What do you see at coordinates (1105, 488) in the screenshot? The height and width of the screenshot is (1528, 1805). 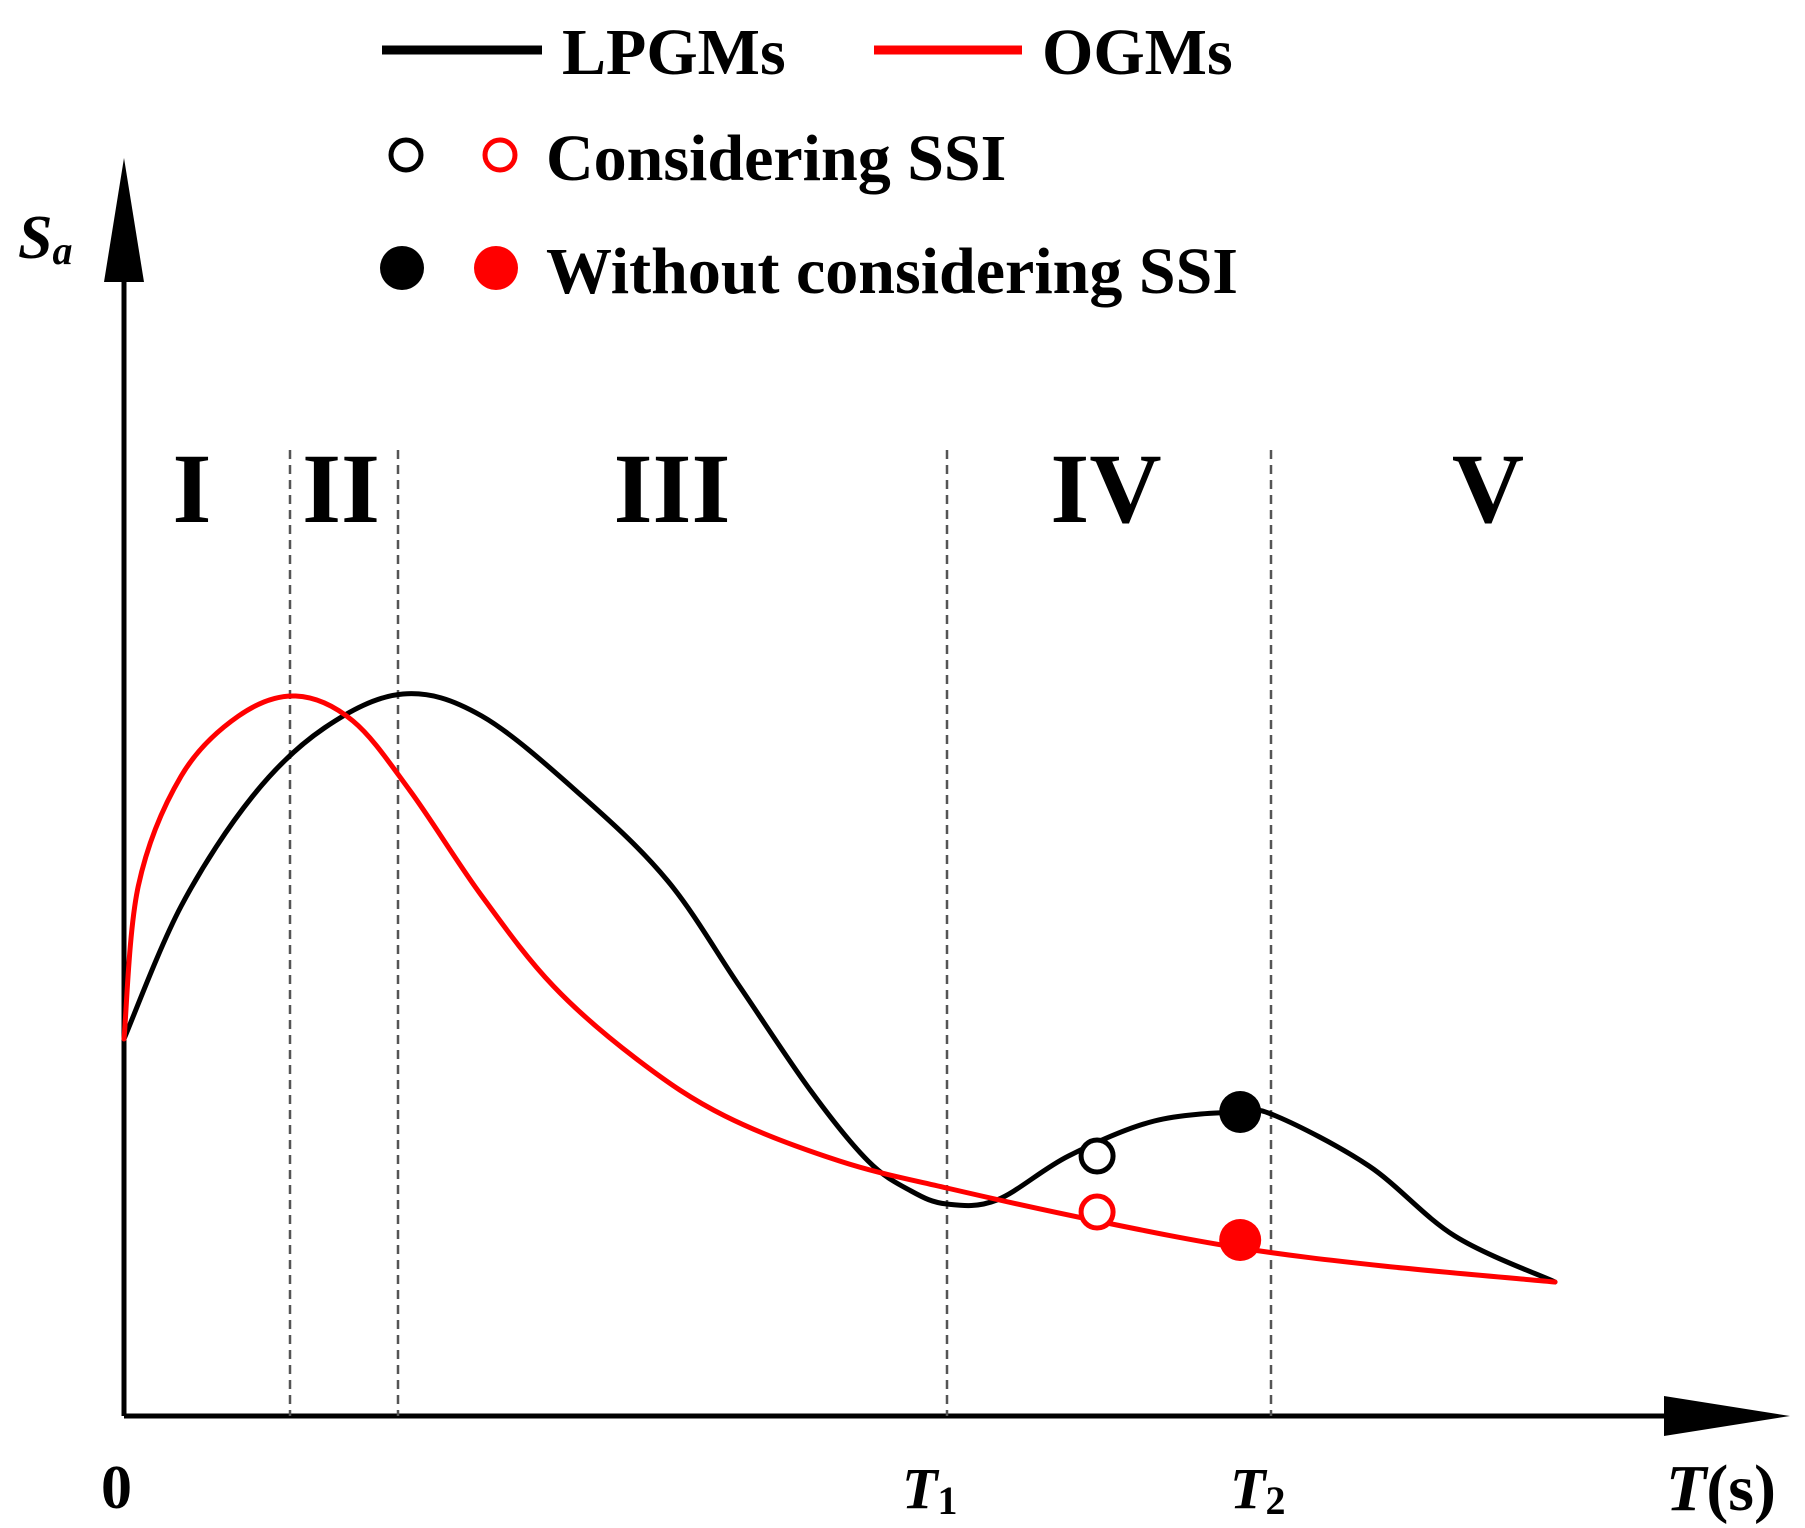 I see `zone-label-4: IV` at bounding box center [1105, 488].